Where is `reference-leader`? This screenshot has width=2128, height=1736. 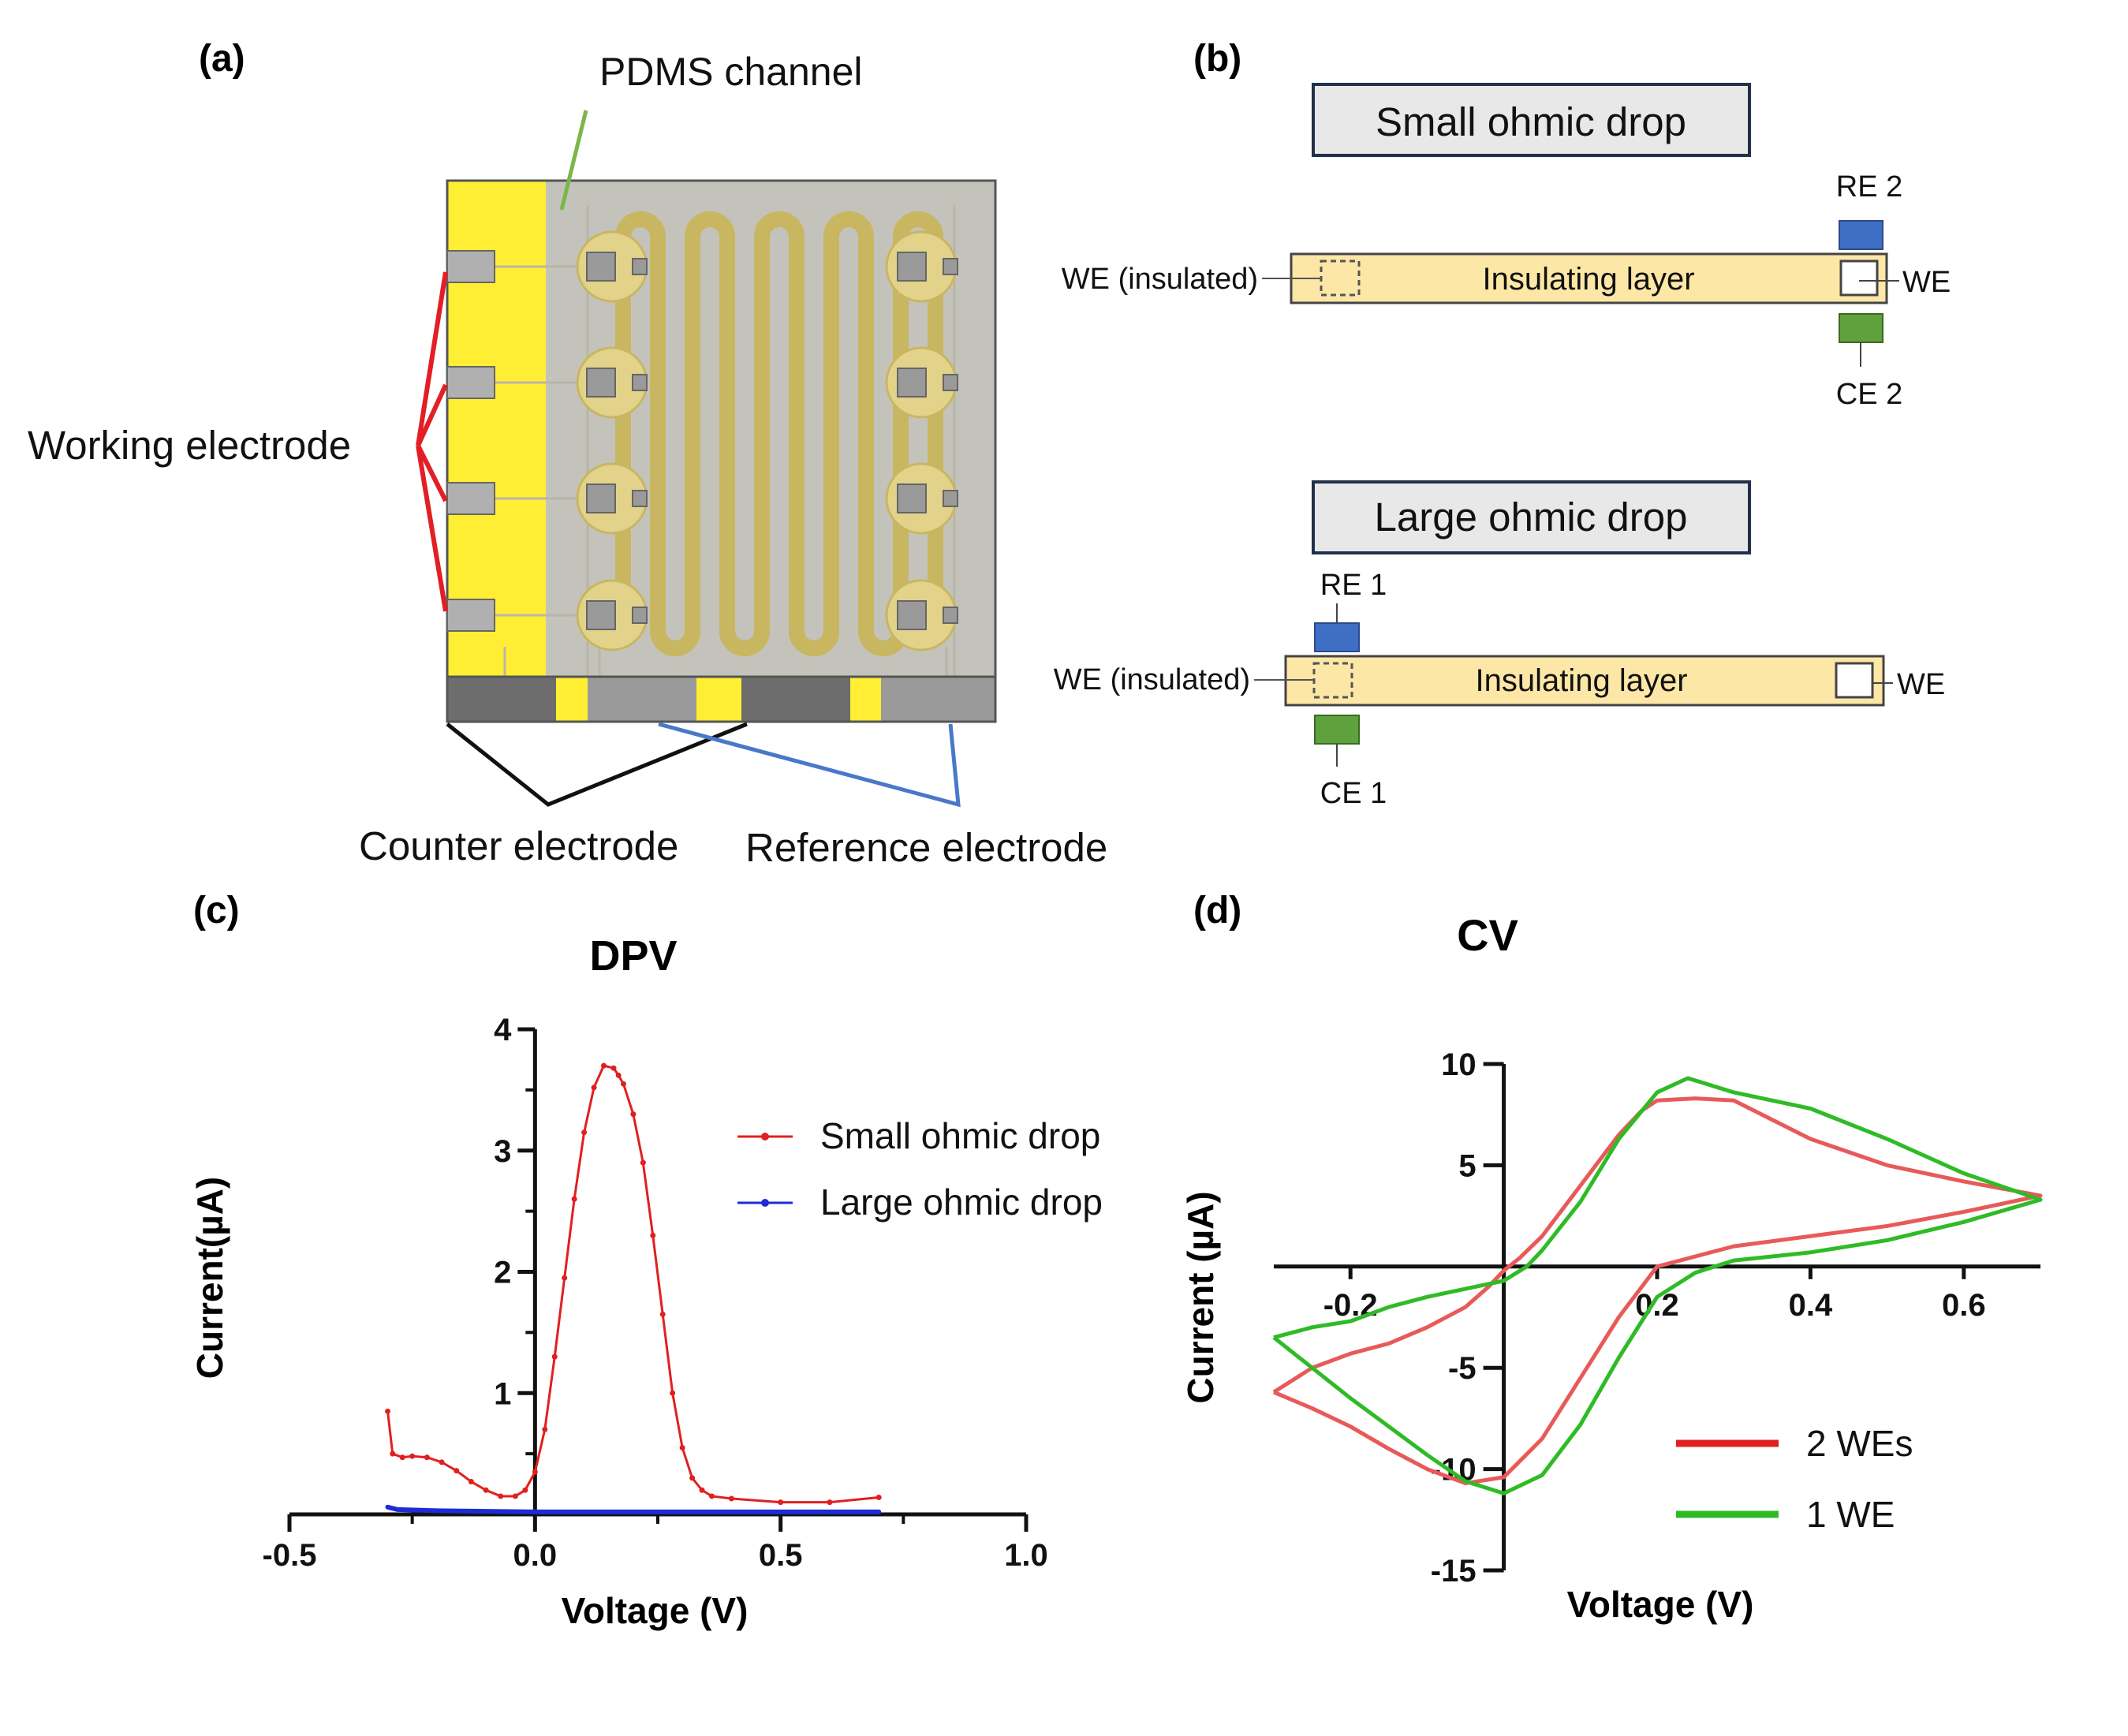
reference-leader is located at coordinates (809, 765).